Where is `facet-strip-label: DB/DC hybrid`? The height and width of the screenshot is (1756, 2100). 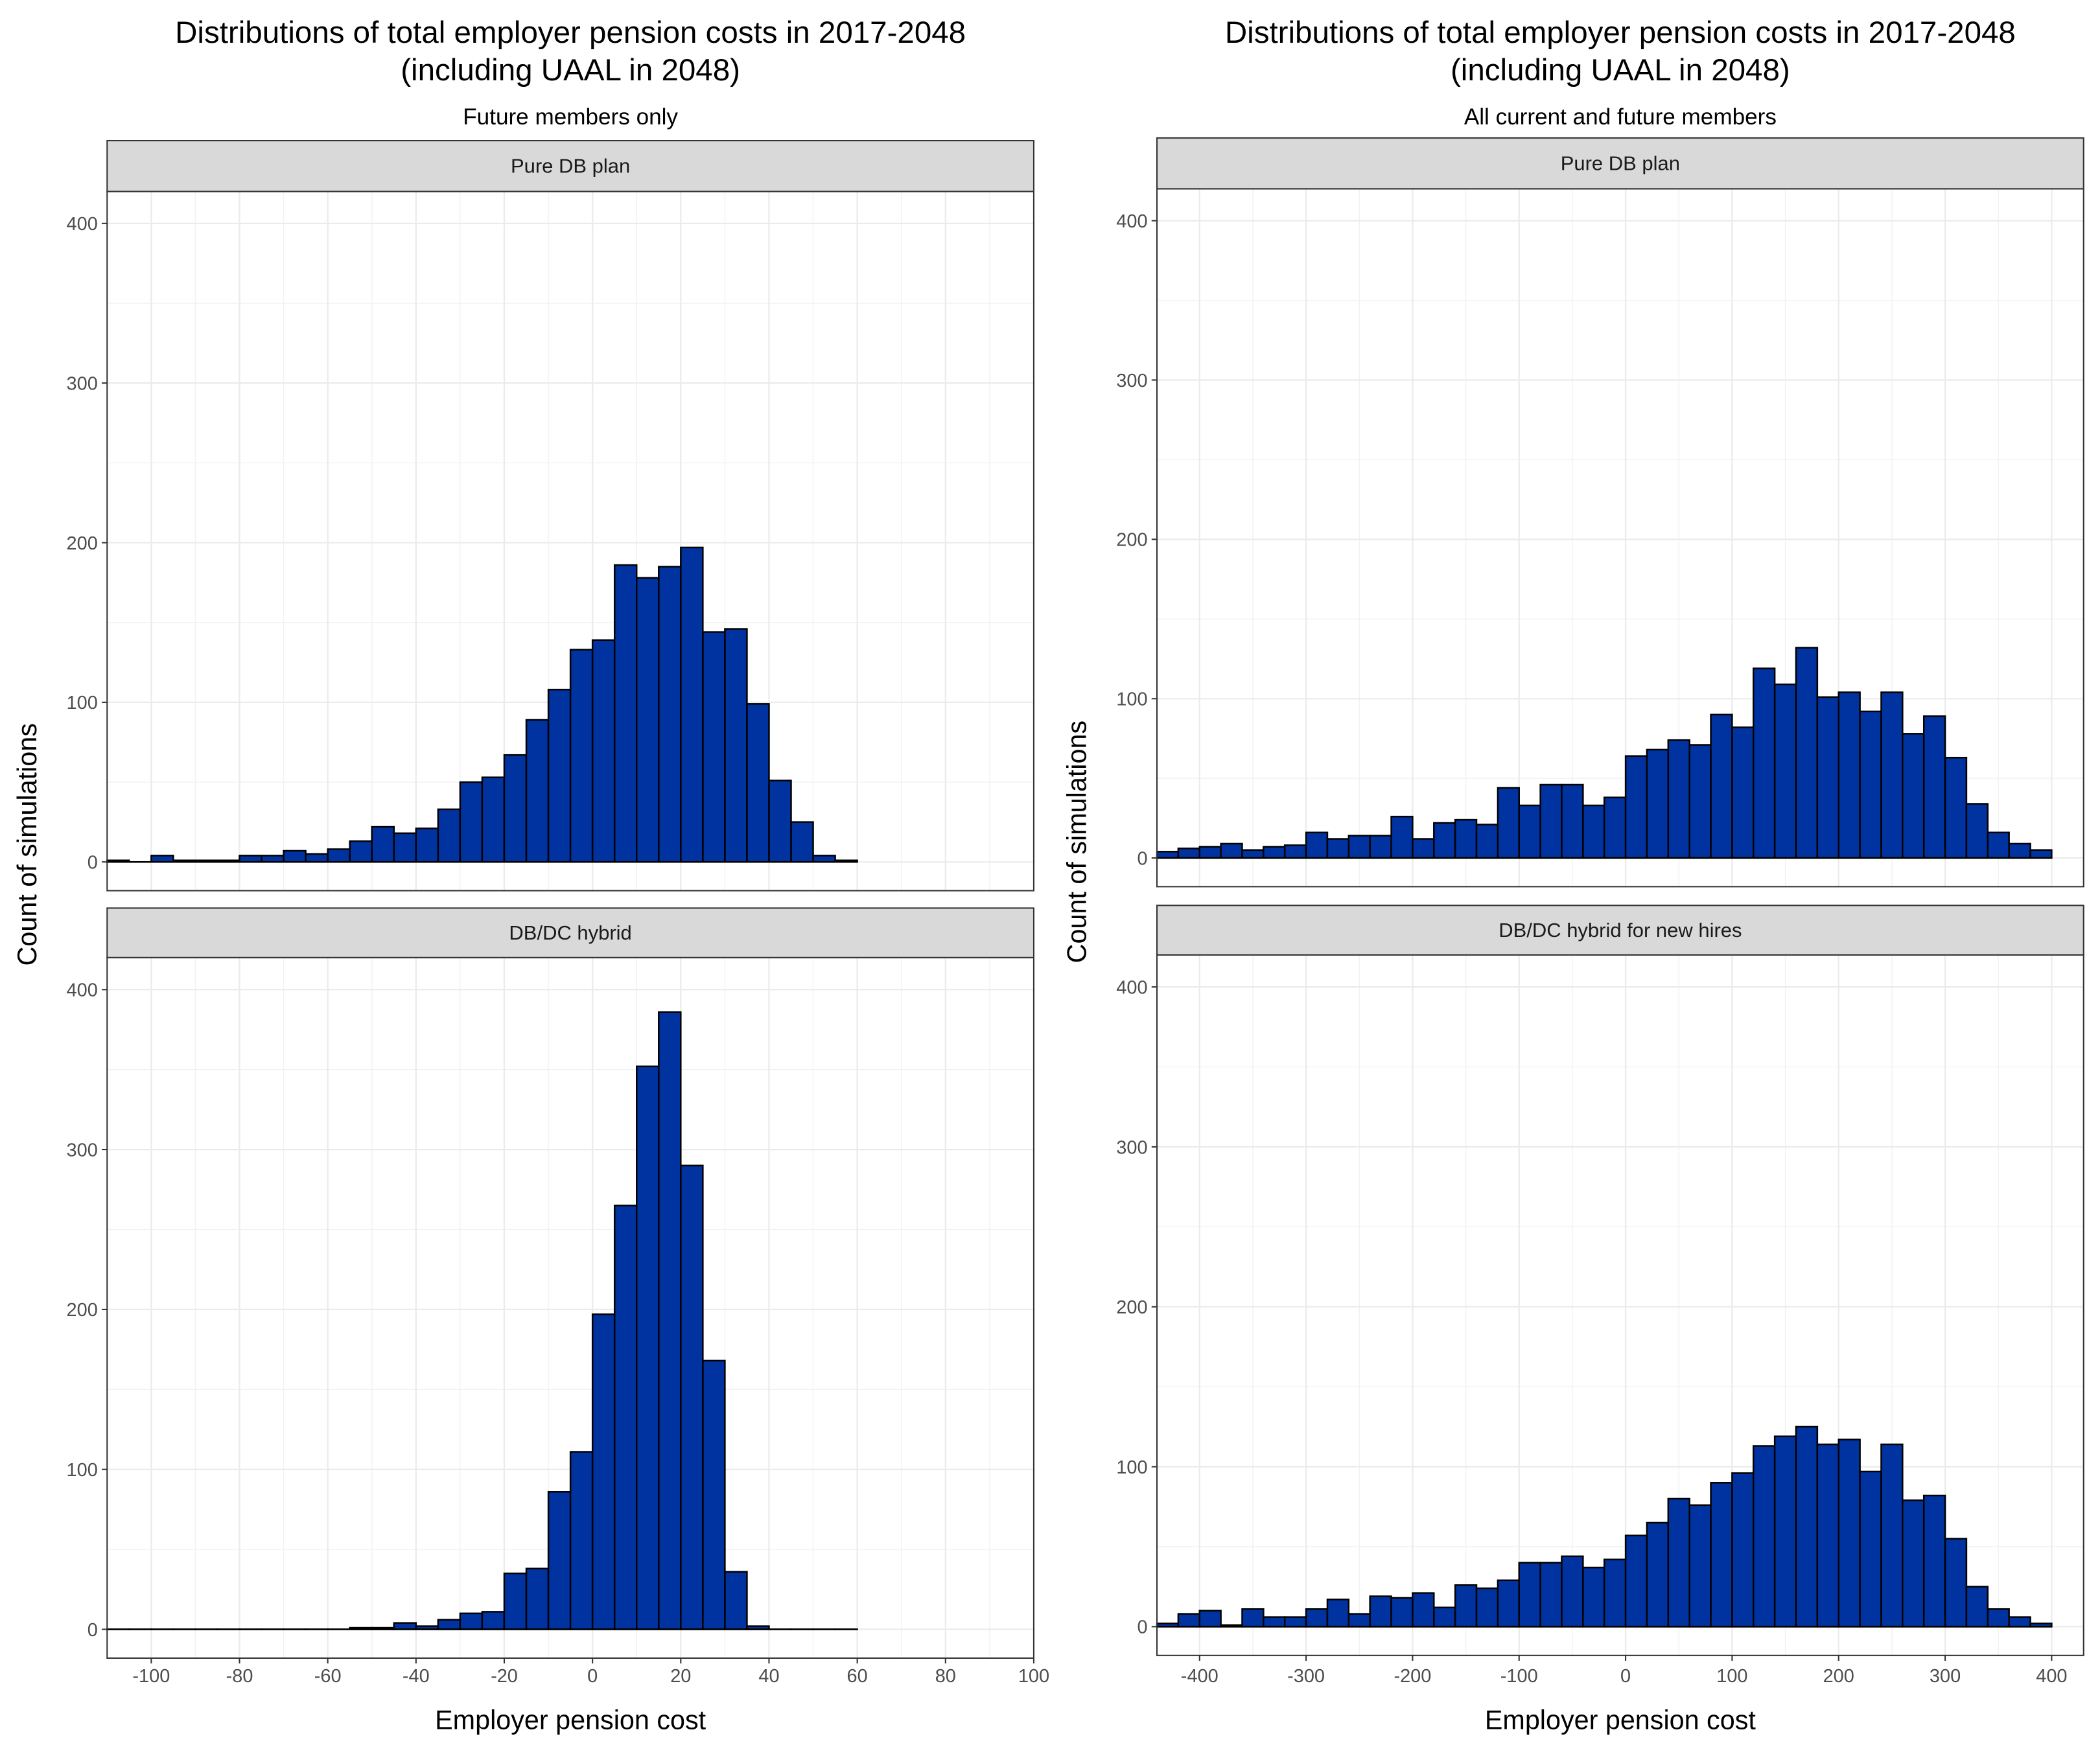
facet-strip-label: DB/DC hybrid is located at coordinates (570, 932).